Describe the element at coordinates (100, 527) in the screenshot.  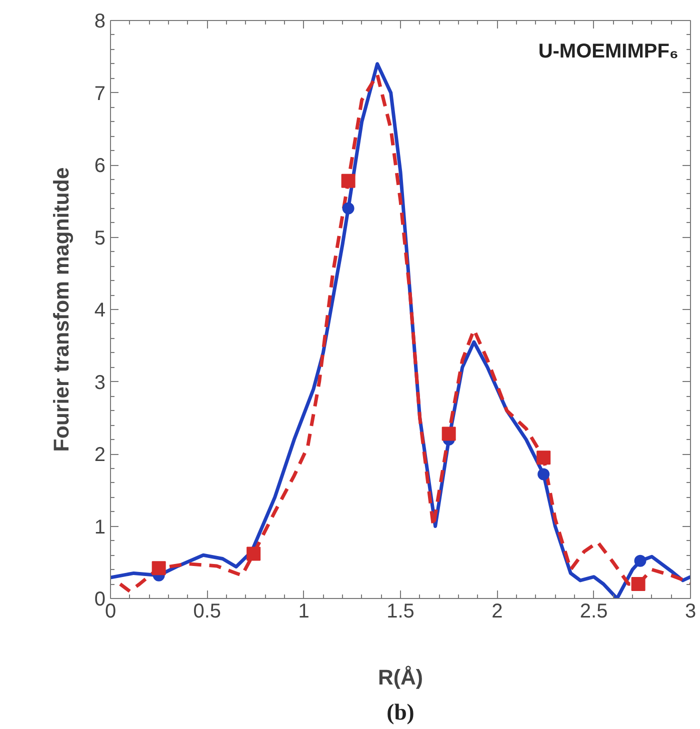
I see `y-tick-label: 1` at that location.